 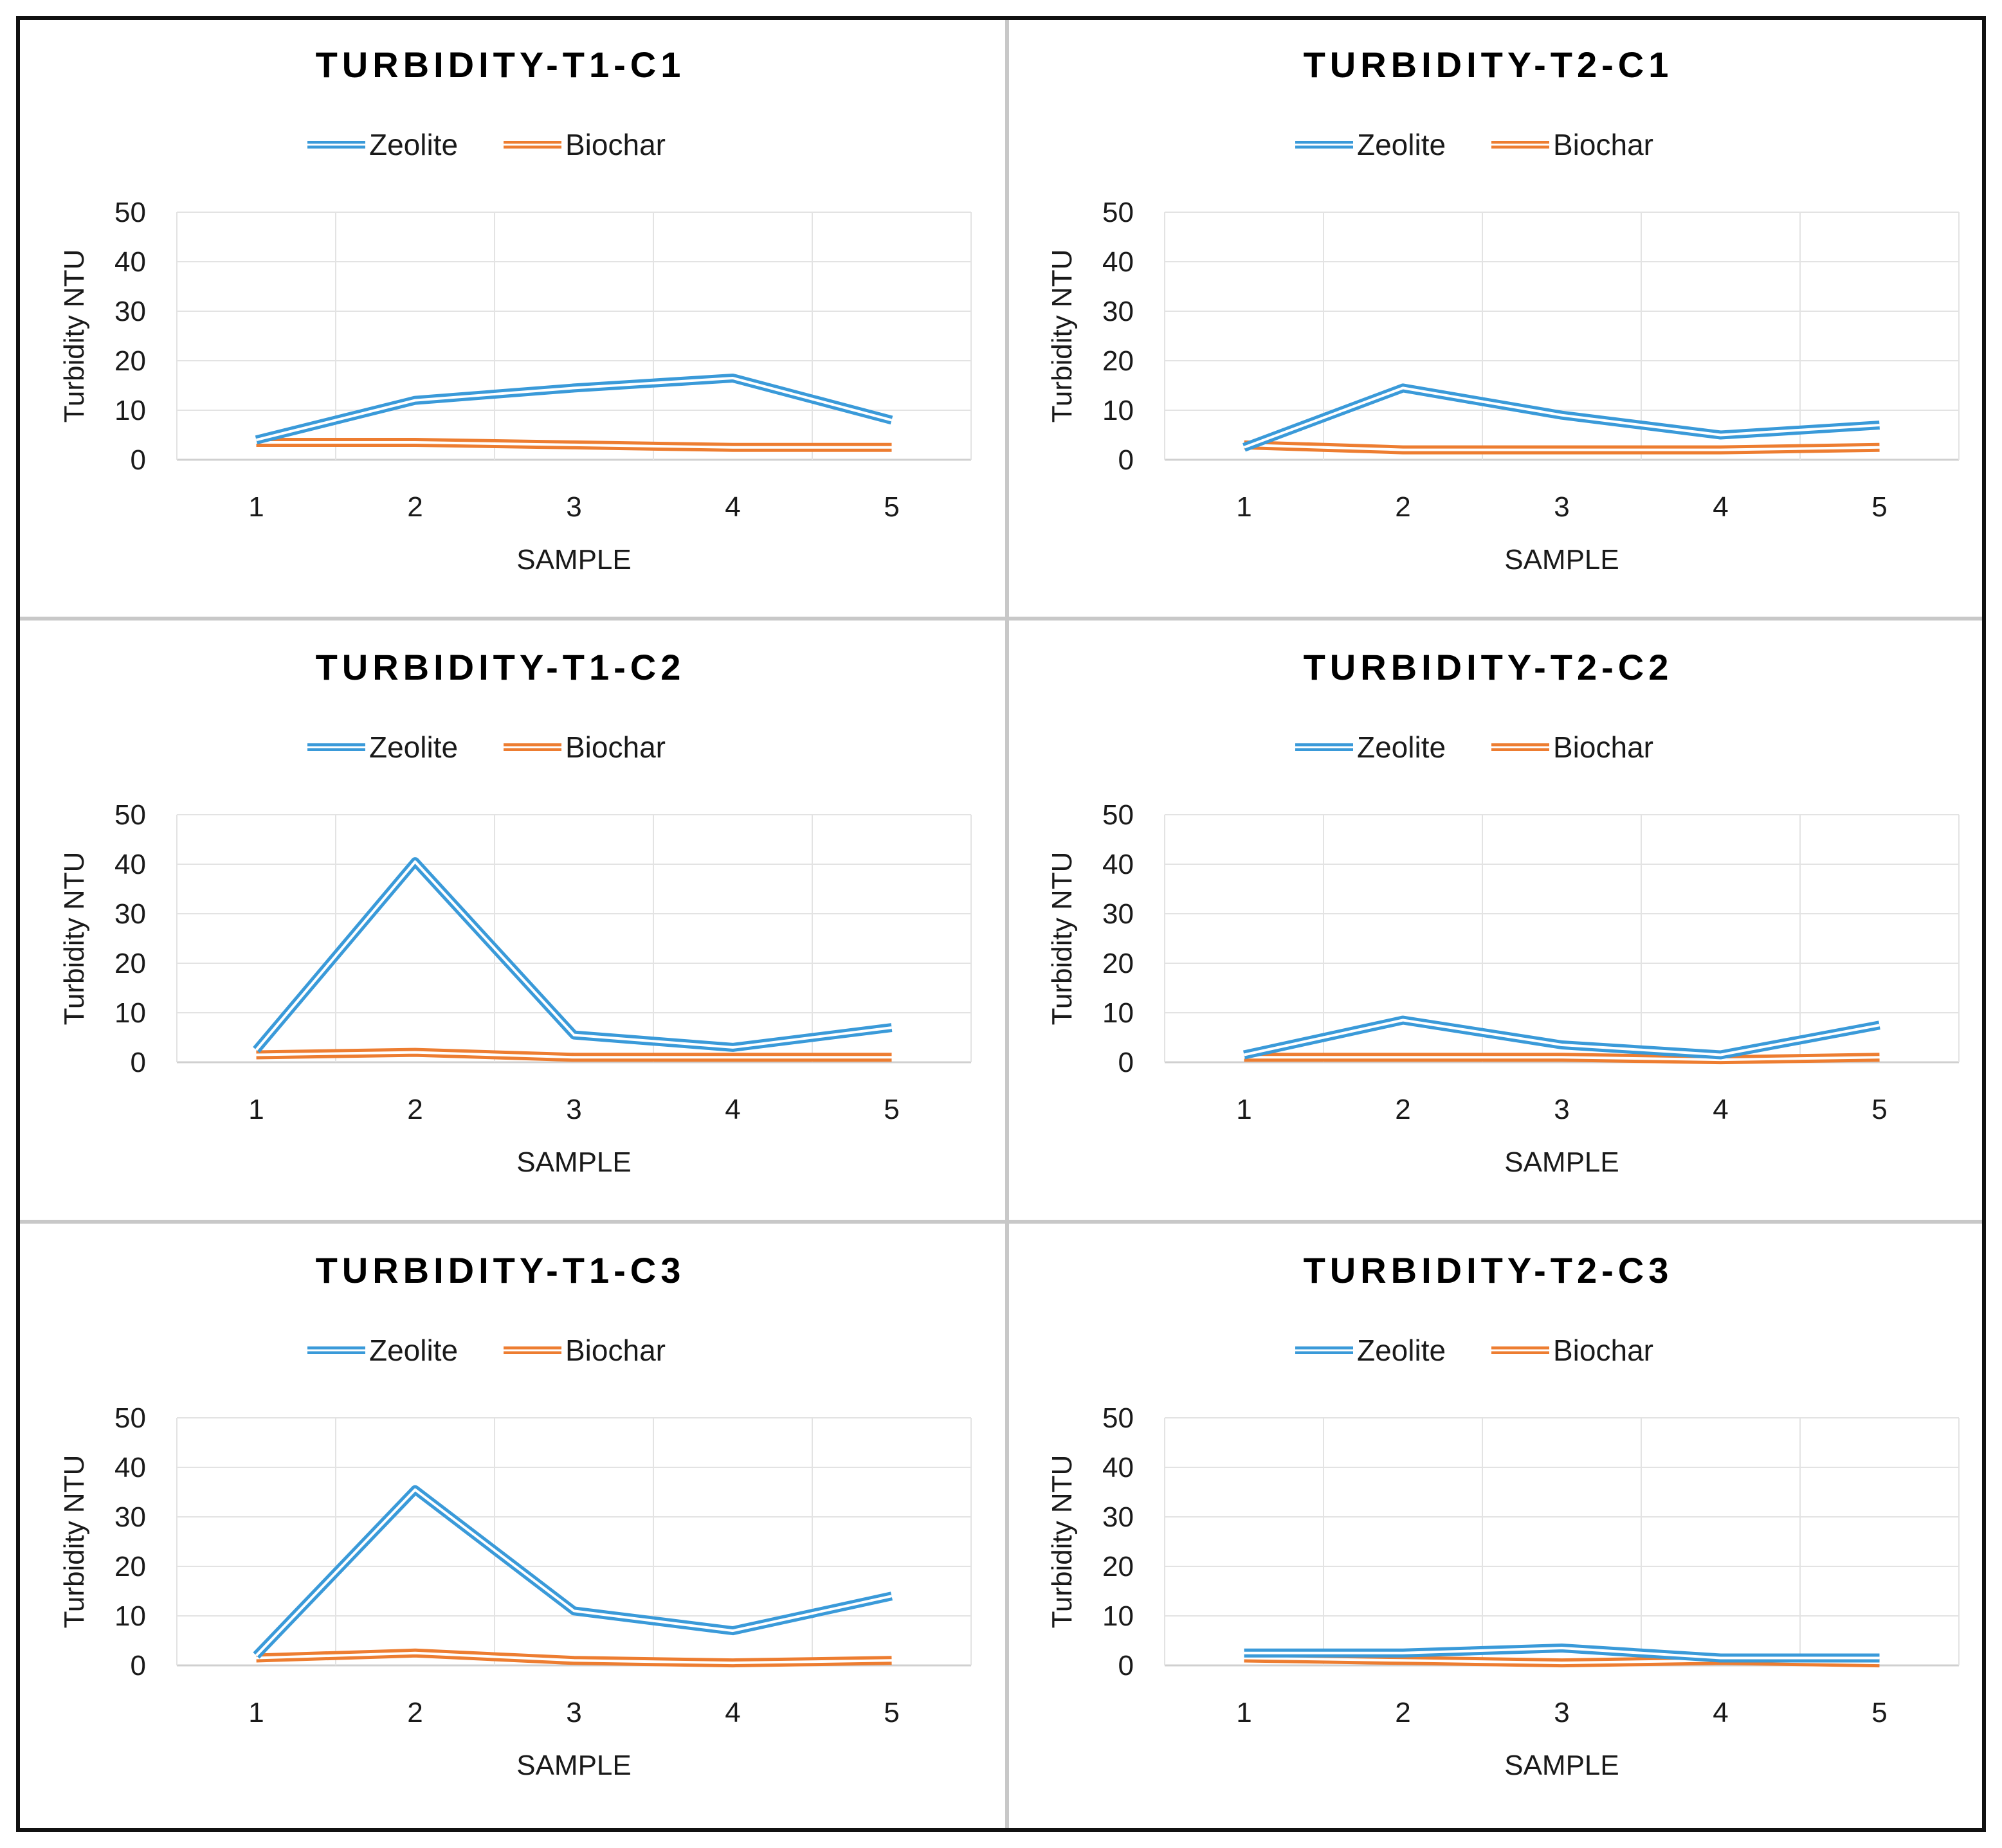 I want to click on chart-title: TURBIDITY-T2-C2, so click(x=1488, y=667).